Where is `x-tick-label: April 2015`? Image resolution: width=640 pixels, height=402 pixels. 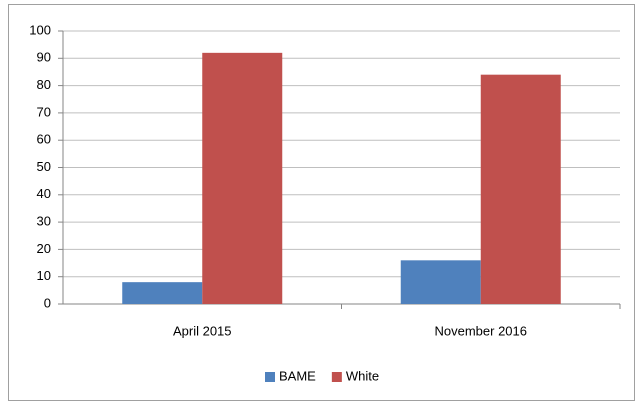
x-tick-label: April 2015 is located at coordinates (202, 330).